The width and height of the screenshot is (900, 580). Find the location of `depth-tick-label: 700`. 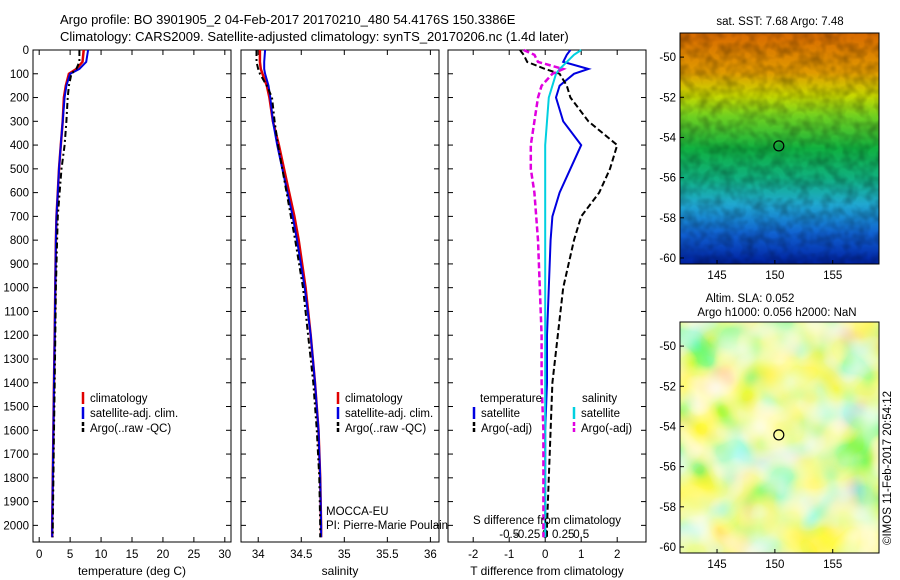

depth-tick-label: 700 is located at coordinates (19, 217).